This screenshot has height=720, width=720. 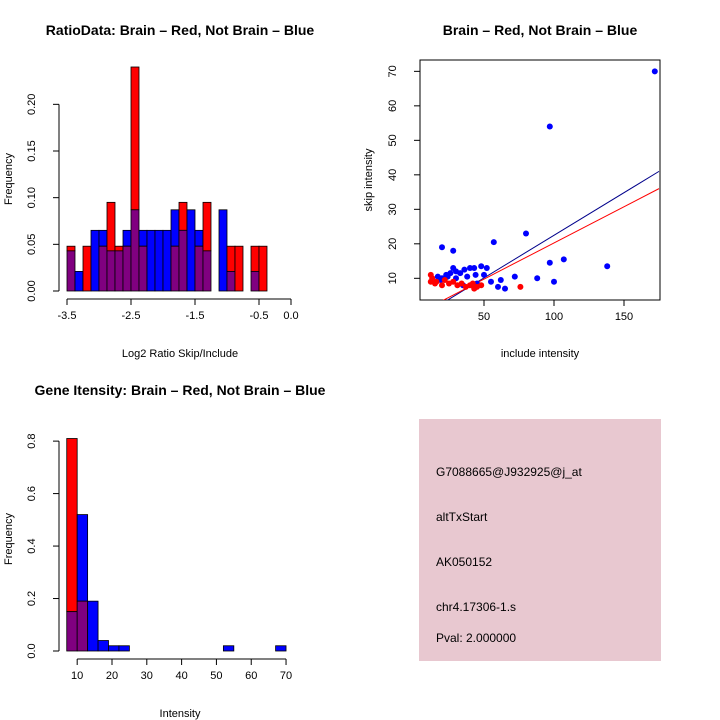 I want to click on ratio-histogram-x-axis: -3.5 -2.5 -1.5 -0.5 0.0, so click(x=178, y=310).